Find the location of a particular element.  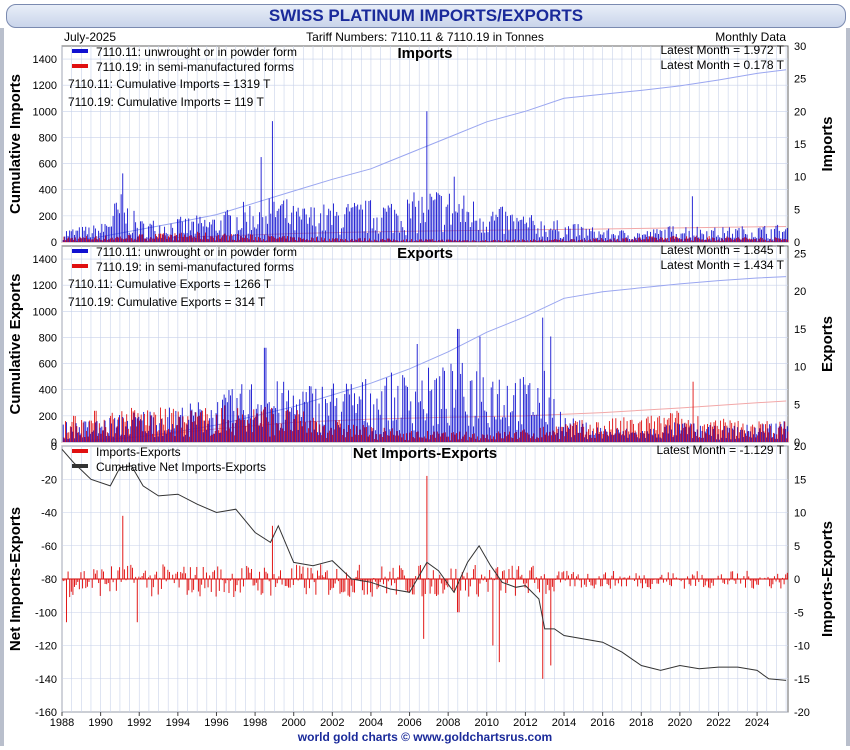

y-tick-left: -20 is located at coordinates (49, 480).